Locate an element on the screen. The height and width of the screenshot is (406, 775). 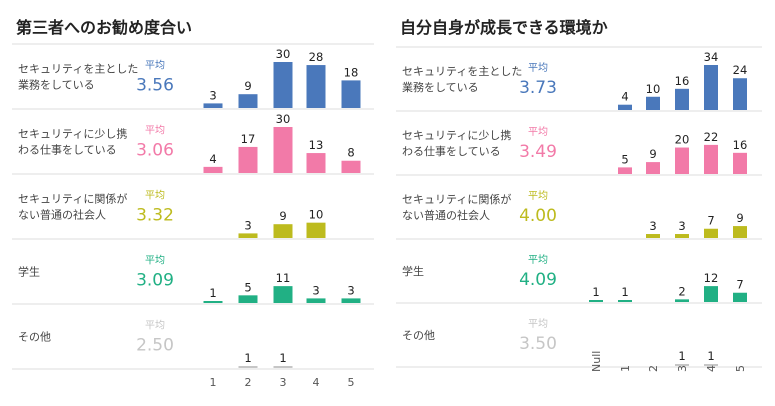
bar-value-label: 28 is located at coordinates (316, 57).